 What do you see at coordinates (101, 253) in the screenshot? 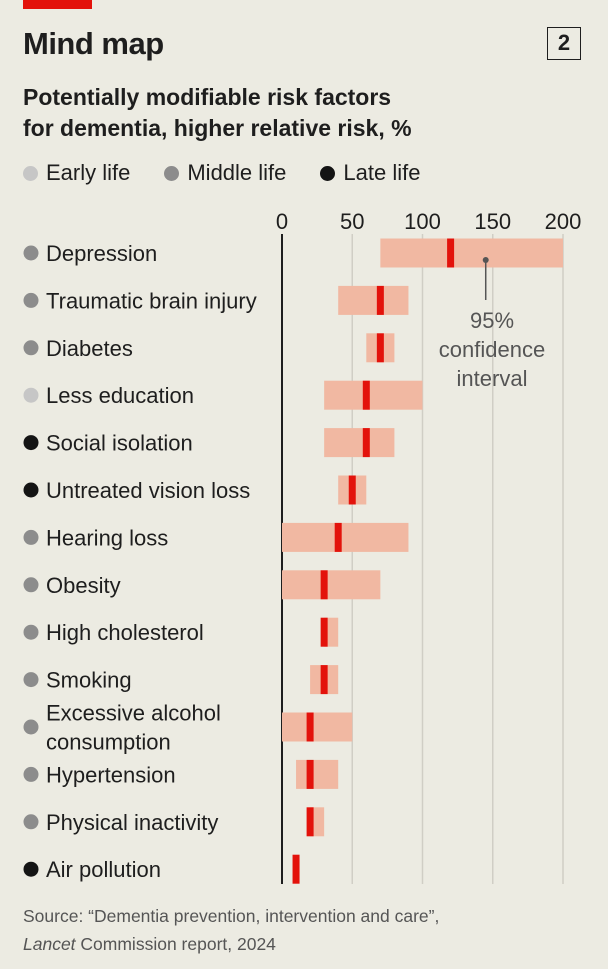
I see `row-label: Depression` at bounding box center [101, 253].